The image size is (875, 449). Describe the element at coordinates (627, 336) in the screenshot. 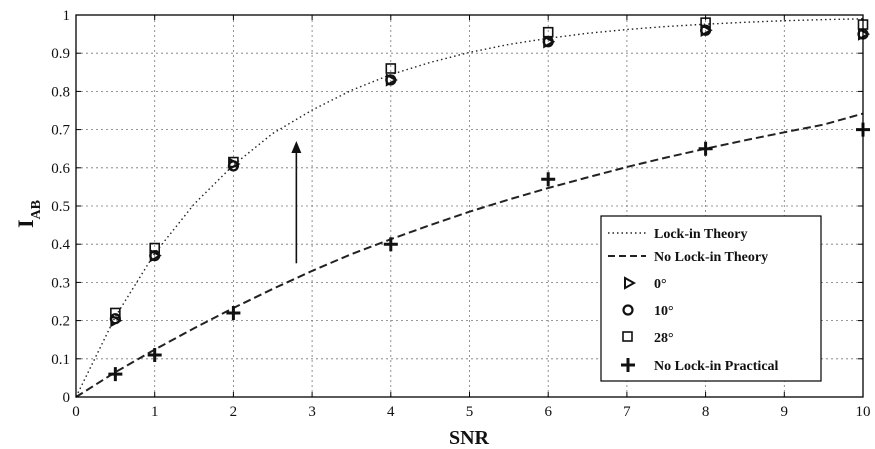

I see `legend-swatch-28-deg` at that location.